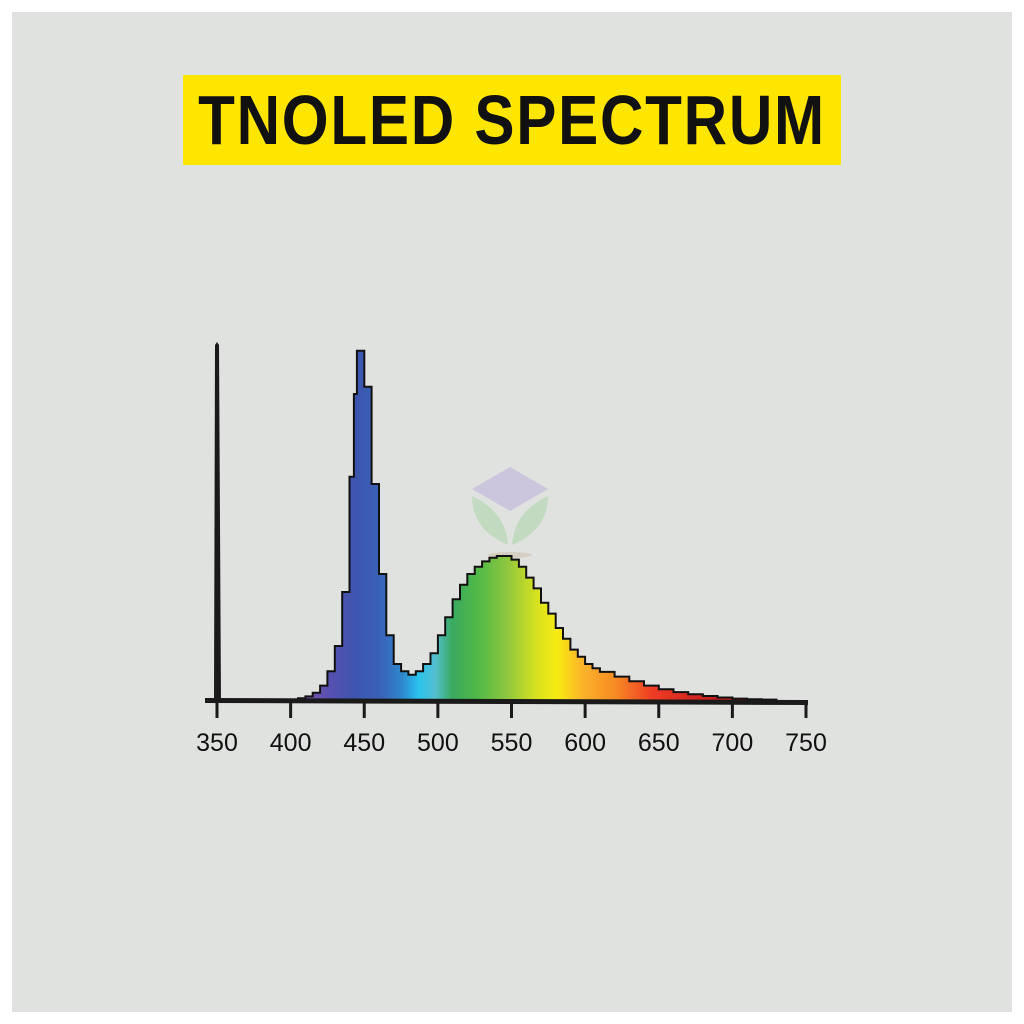 The height and width of the screenshot is (1024, 1024). Describe the element at coordinates (438, 743) in the screenshot. I see `x-tick-label: 500` at that location.